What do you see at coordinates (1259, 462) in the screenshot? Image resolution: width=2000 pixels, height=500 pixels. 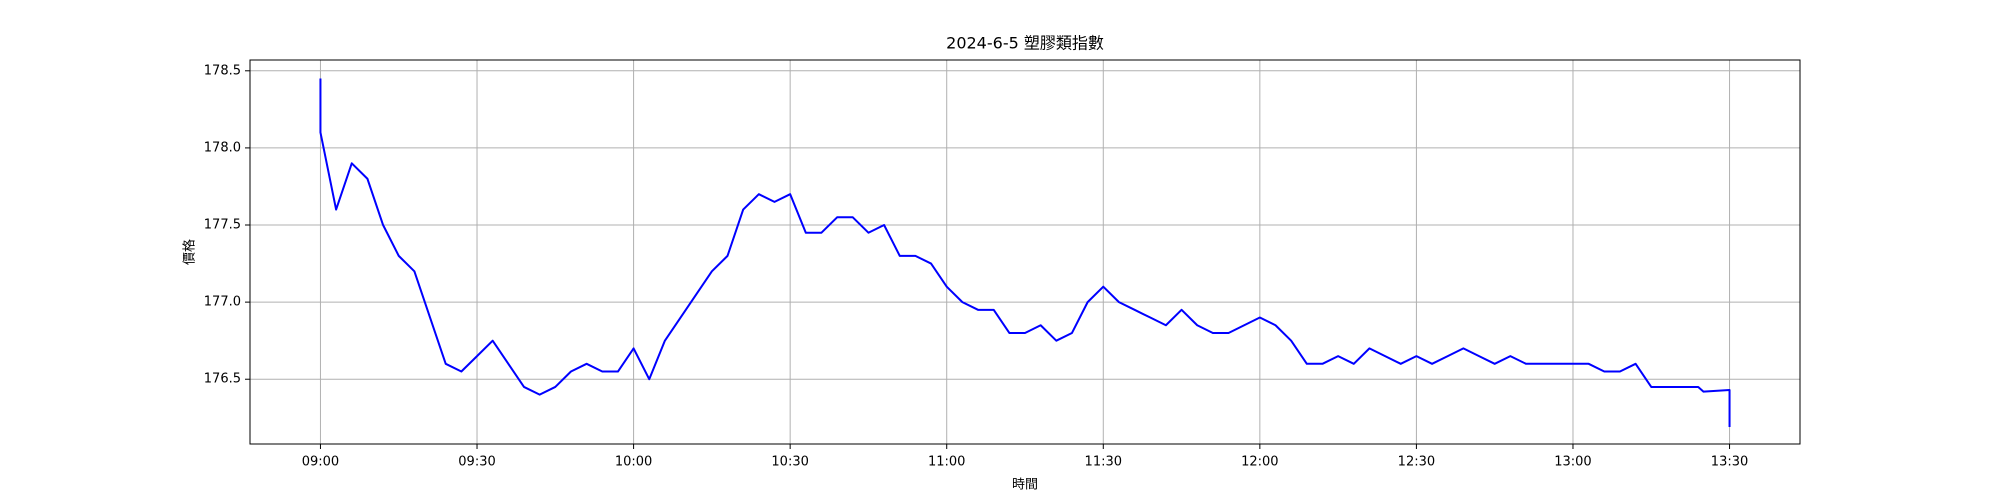 I see `x-tick-label: 12:00` at bounding box center [1259, 462].